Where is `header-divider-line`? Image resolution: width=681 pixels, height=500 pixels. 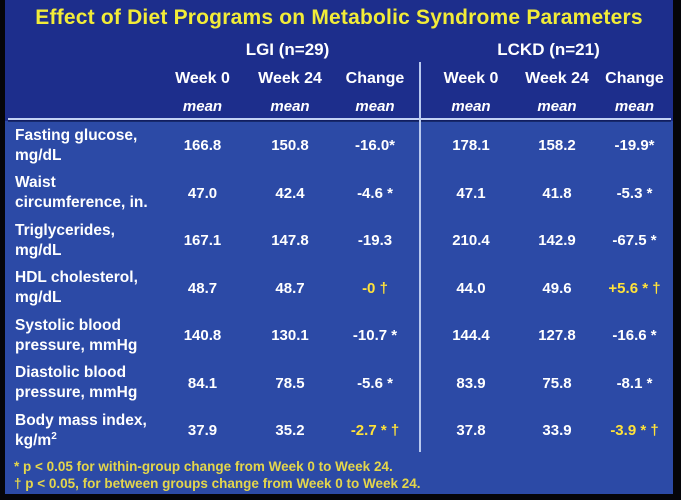 header-divider-line is located at coordinates (339, 119).